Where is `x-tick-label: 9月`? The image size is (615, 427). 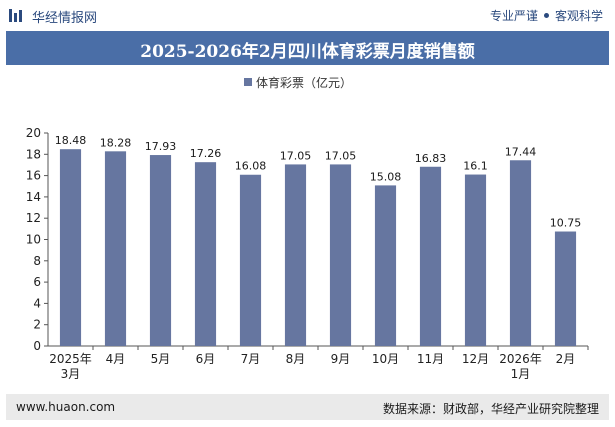 x-tick-label: 9月 is located at coordinates (341, 359).